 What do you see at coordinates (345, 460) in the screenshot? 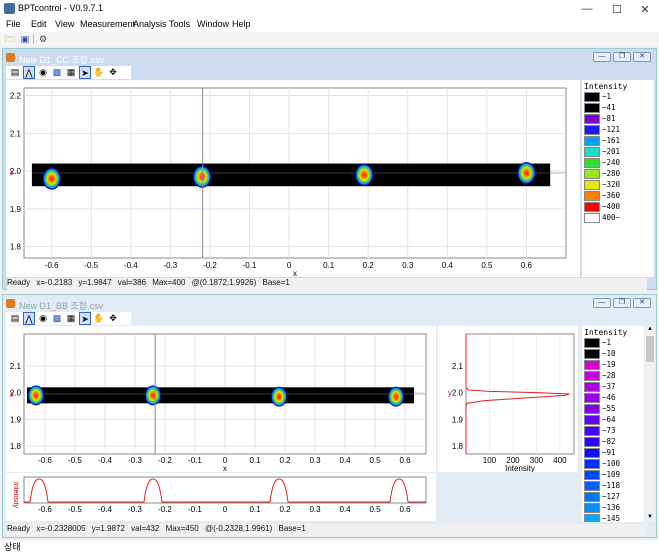
I see `x-tick-label: 0.4` at bounding box center [345, 460].